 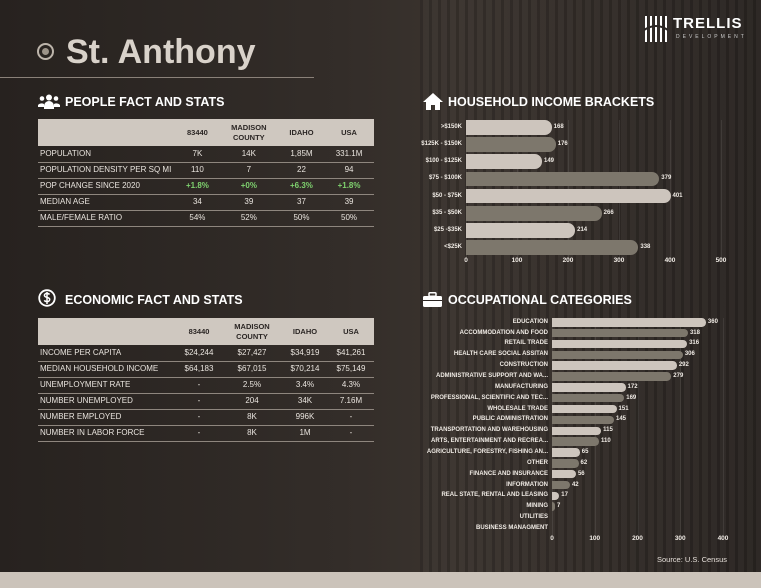 I want to click on cell-value: $34,919, so click(x=305, y=353).